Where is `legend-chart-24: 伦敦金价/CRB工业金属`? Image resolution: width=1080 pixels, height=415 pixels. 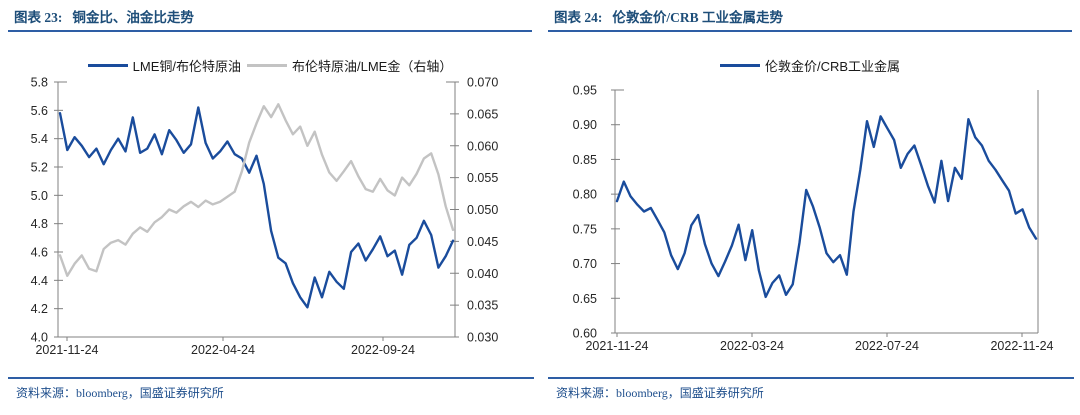
legend-chart-24: 伦敦金价/CRB工业金属 is located at coordinates (810, 65).